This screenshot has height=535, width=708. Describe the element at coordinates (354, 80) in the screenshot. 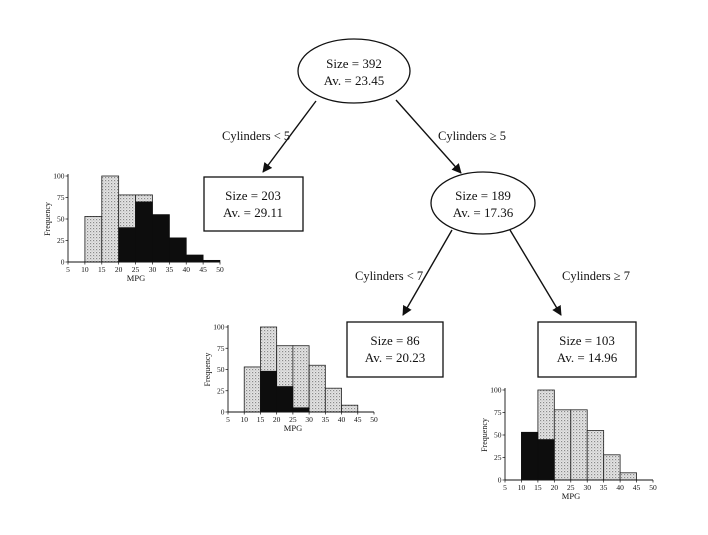

I see `node-root-average: Av. = 23.45` at that location.